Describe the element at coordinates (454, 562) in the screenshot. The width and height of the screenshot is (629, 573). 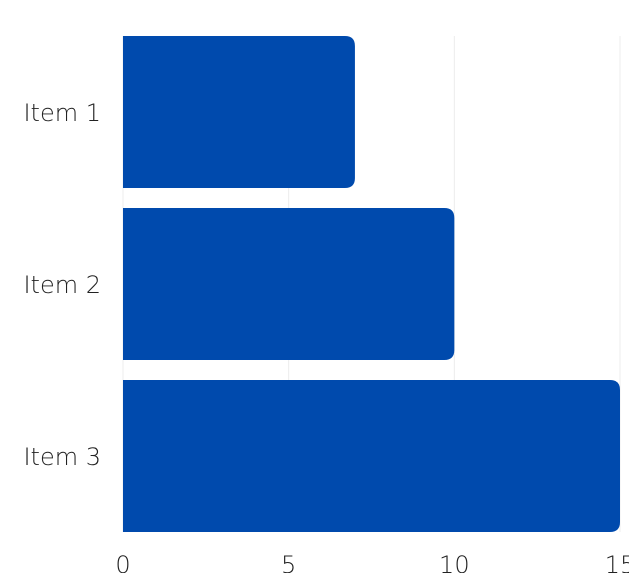
I see `x-tick-label-10: 10` at that location.